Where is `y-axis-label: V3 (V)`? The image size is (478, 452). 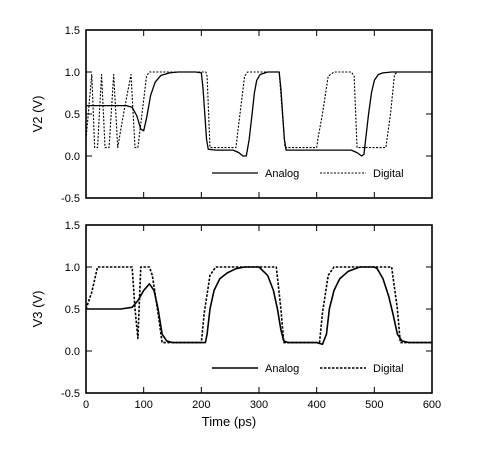
y-axis-label: V3 (V) is located at coordinates (37, 309).